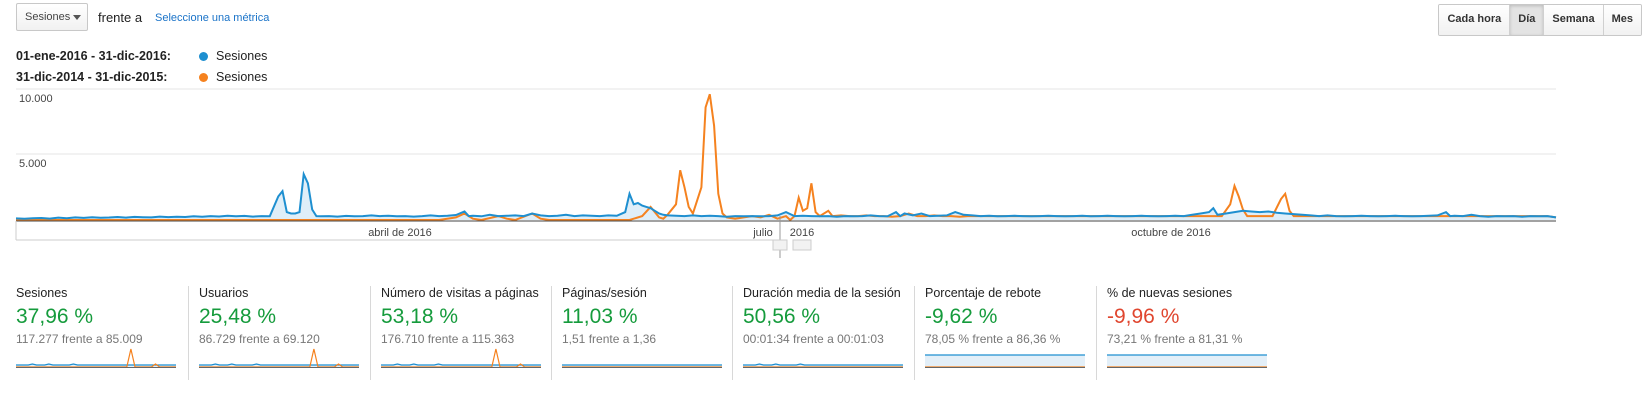  I want to click on granularity-toggle: Cada hora Día Semana Mes, so click(1540, 20).